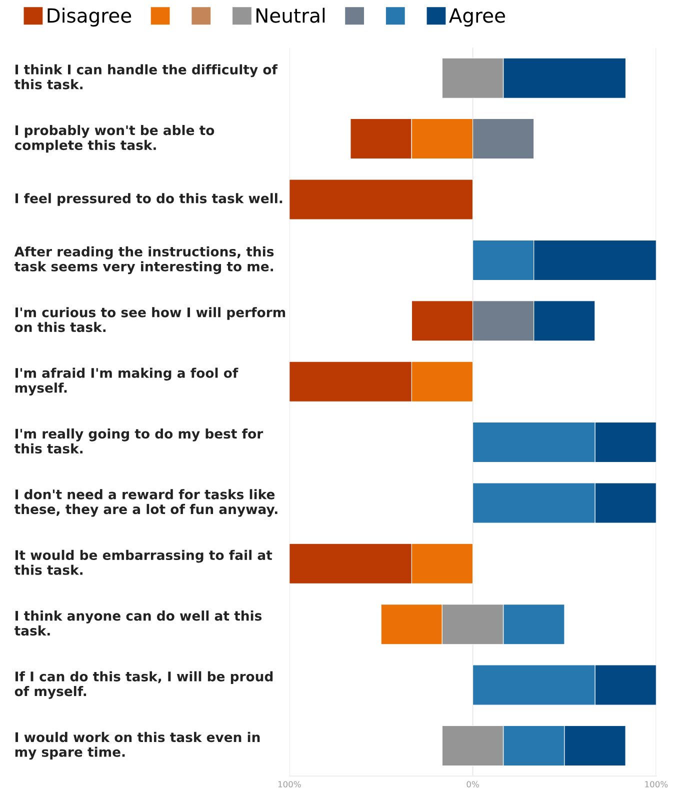 This screenshot has width=673, height=796. I want to click on bar, so click(381, 199).